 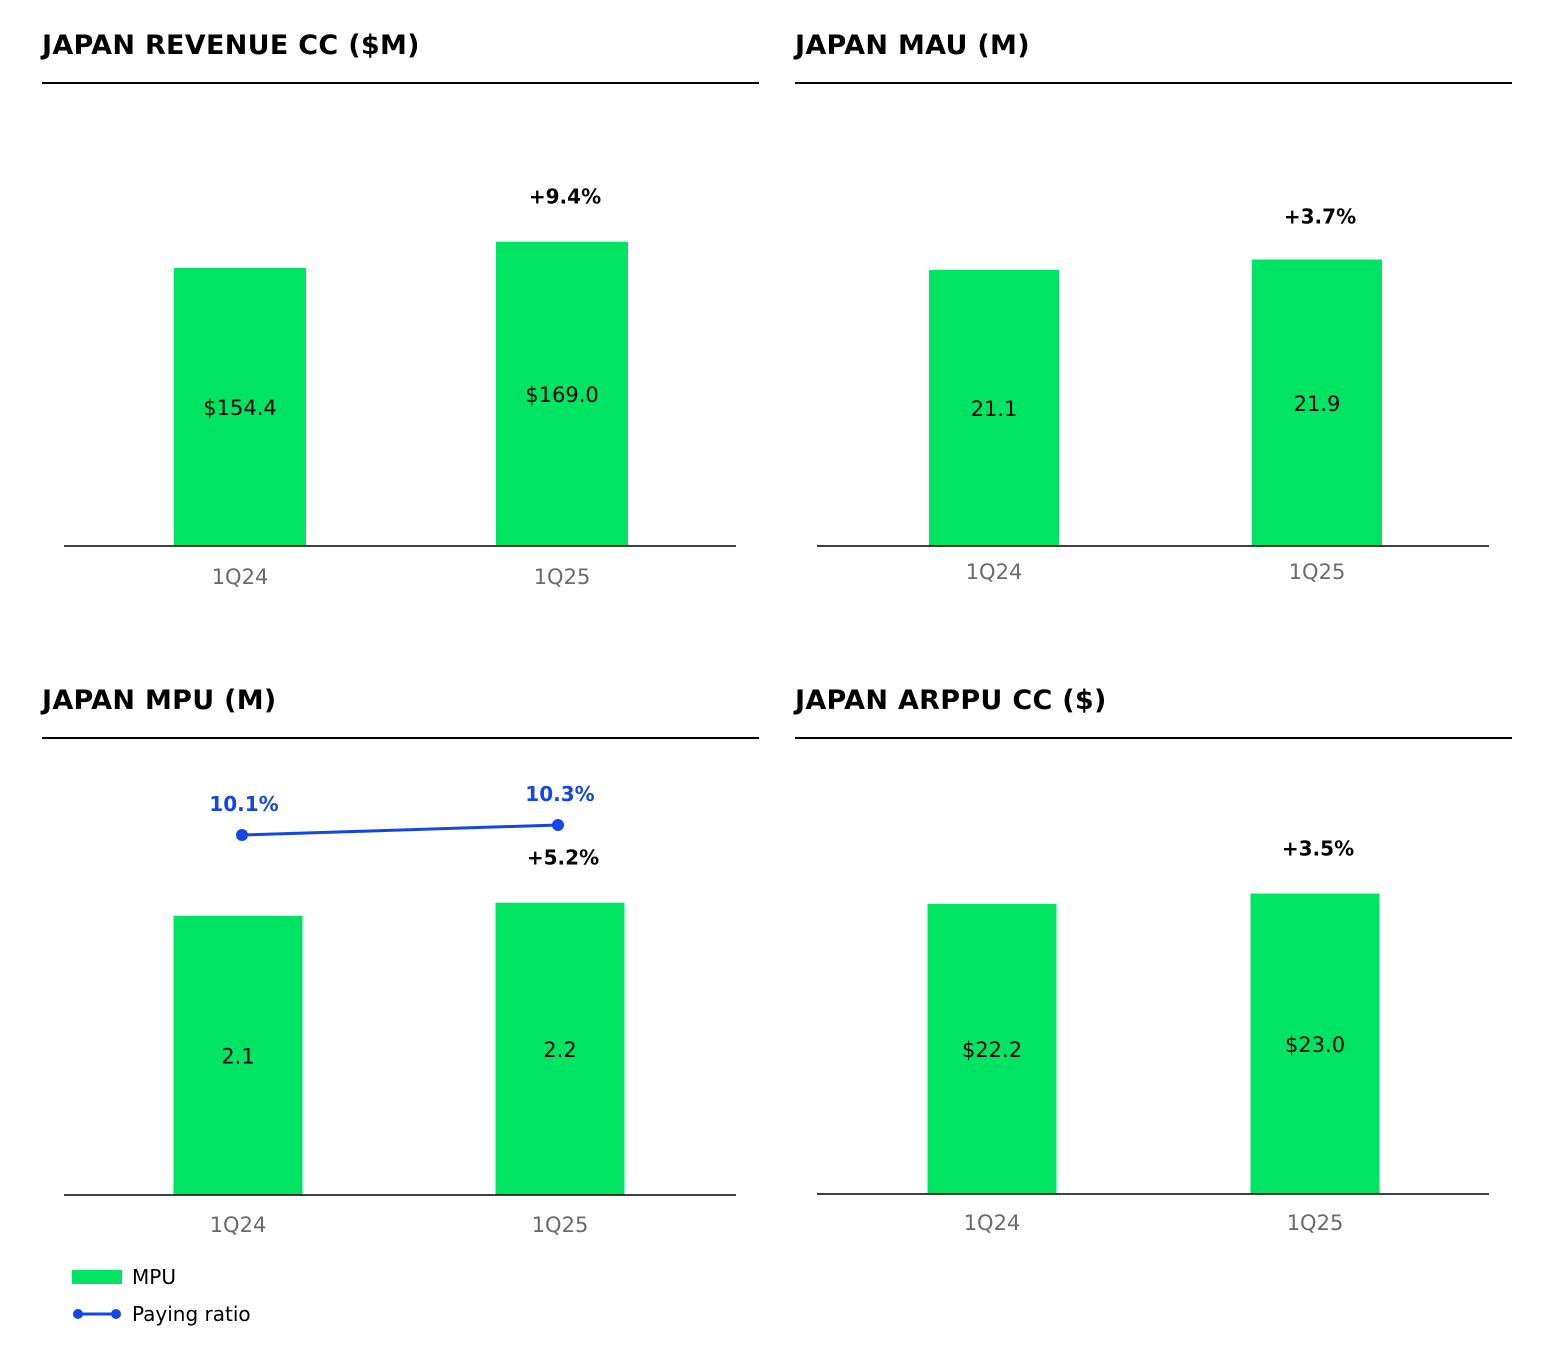 I want to click on bar-value-label: $169.0, so click(x=561, y=395).